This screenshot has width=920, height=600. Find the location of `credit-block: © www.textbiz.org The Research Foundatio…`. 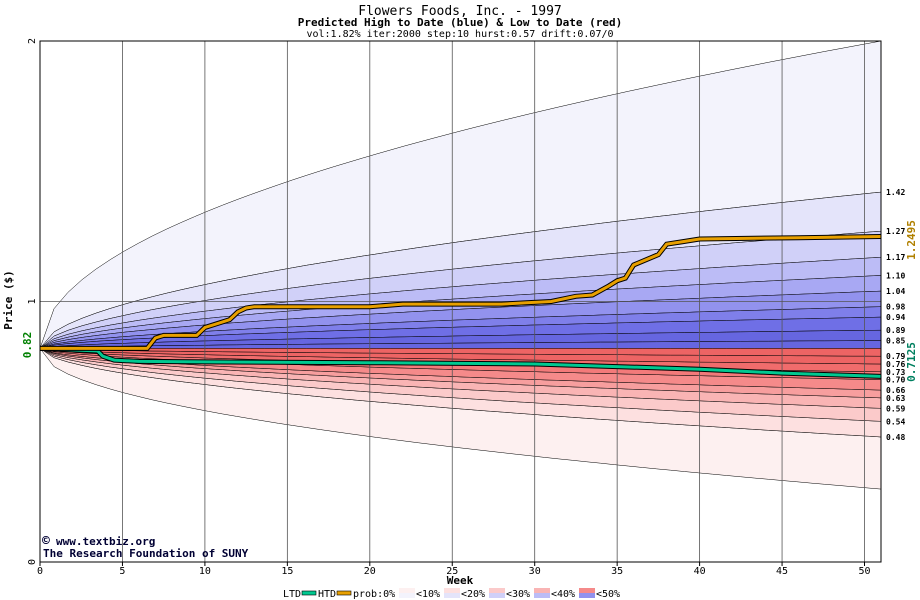

credit-block: © www.textbiz.org The Research Foundatio… is located at coordinates (145, 547).